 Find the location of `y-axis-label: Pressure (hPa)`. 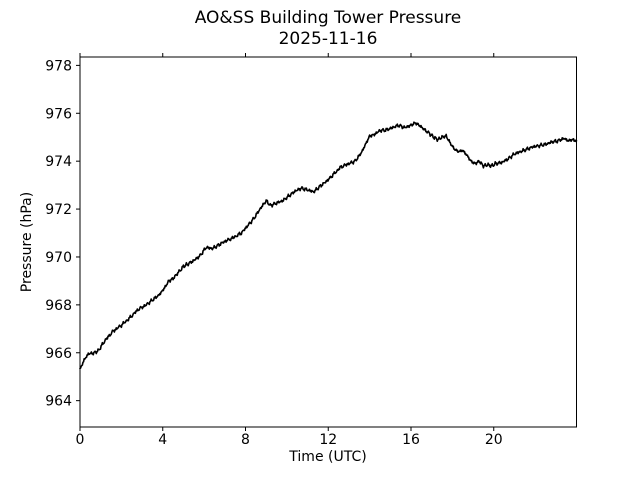

y-axis-label: Pressure (hPa) is located at coordinates (27, 242).